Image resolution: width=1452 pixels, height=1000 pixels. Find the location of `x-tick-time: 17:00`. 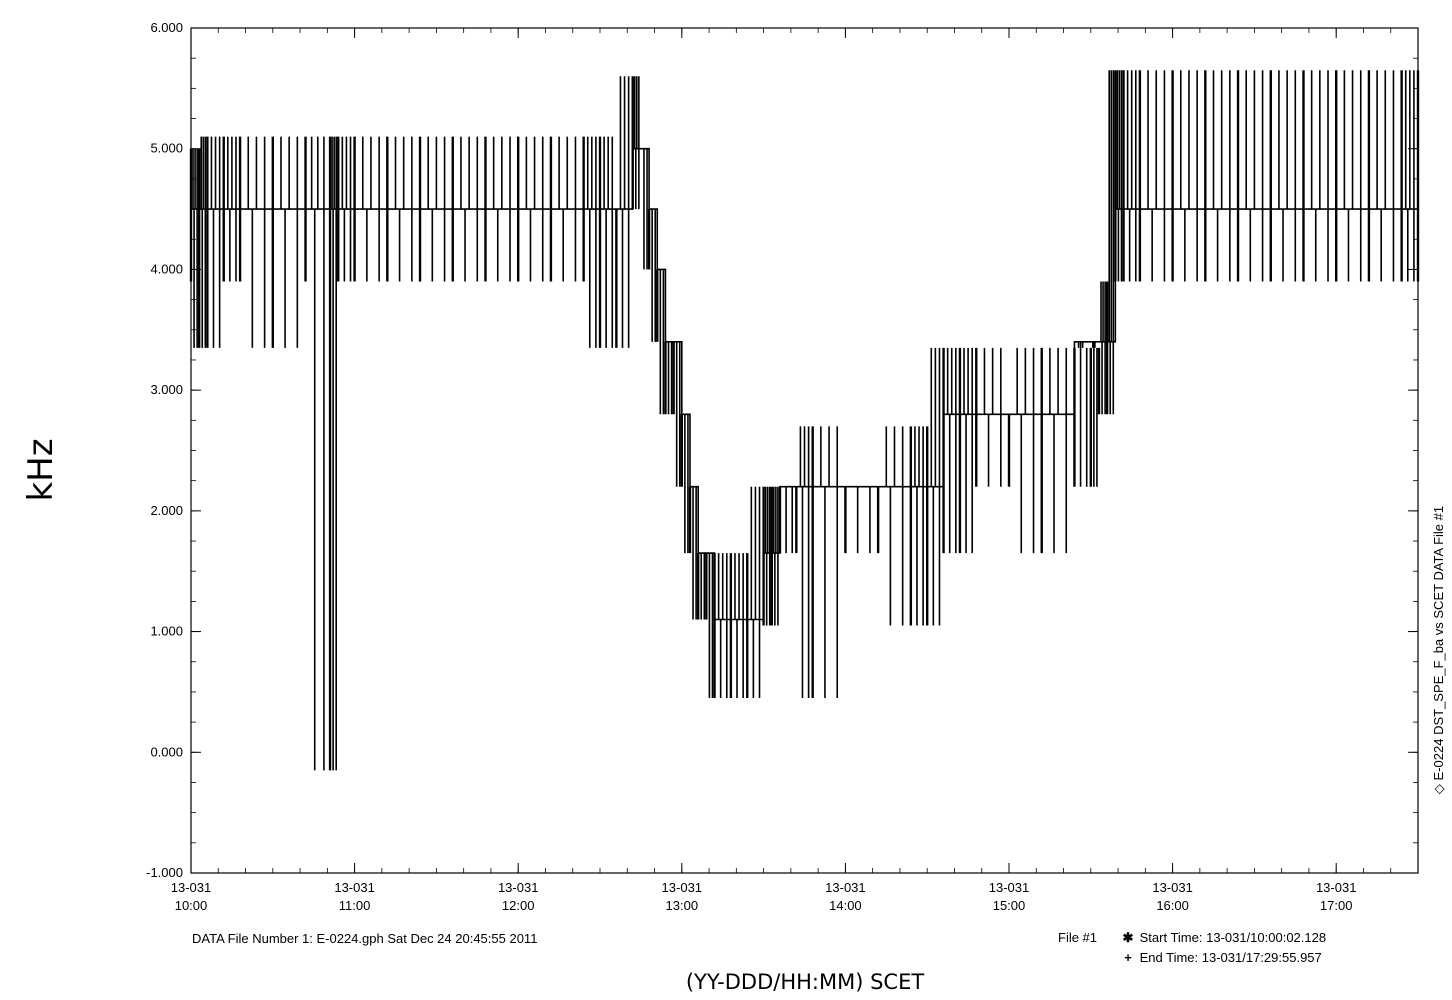

x-tick-time: 17:00 is located at coordinates (1336, 905).